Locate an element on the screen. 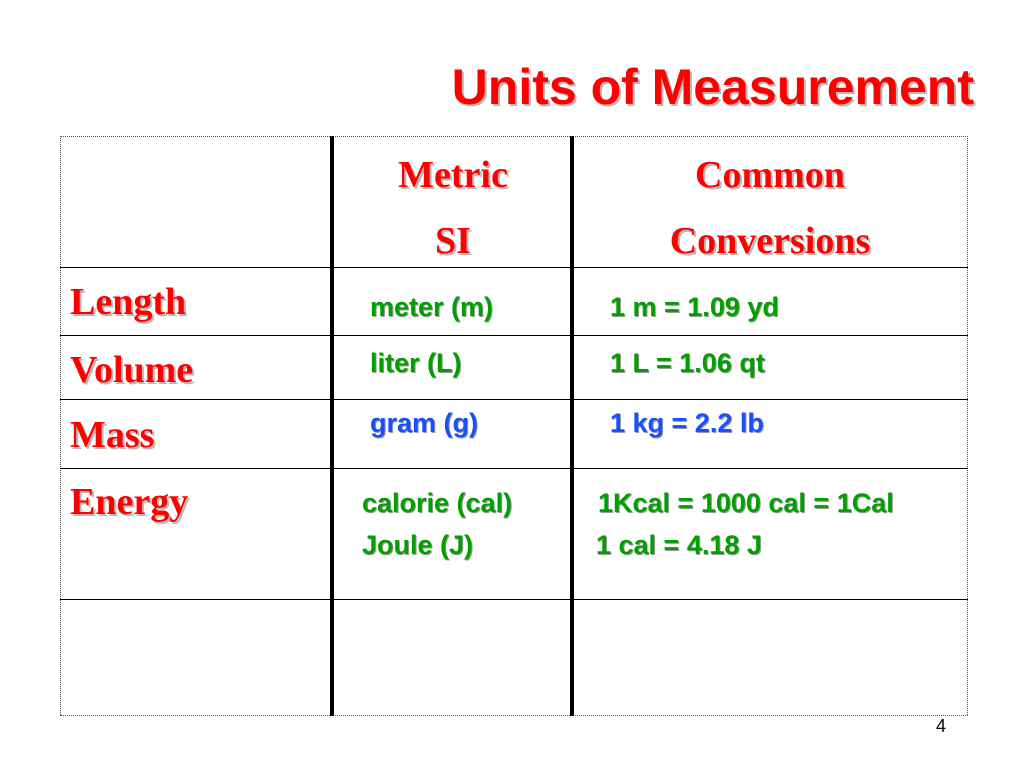 The height and width of the screenshot is (768, 1024). conversion-length: 1 m = 1.09 yd is located at coordinates (694, 307).